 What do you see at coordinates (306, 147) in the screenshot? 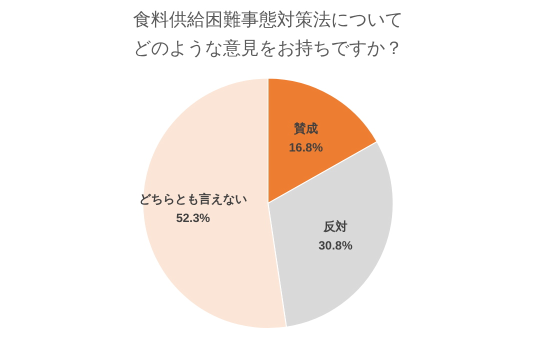
I see `data-label: 16.8%` at bounding box center [306, 147].